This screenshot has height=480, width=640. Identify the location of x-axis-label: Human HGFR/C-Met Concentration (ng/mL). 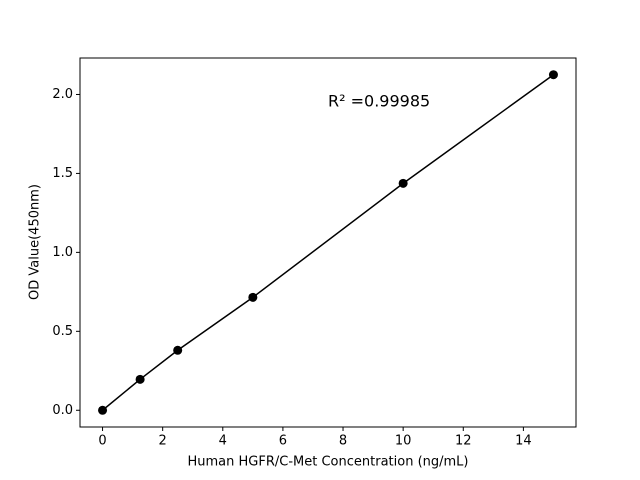
(328, 462).